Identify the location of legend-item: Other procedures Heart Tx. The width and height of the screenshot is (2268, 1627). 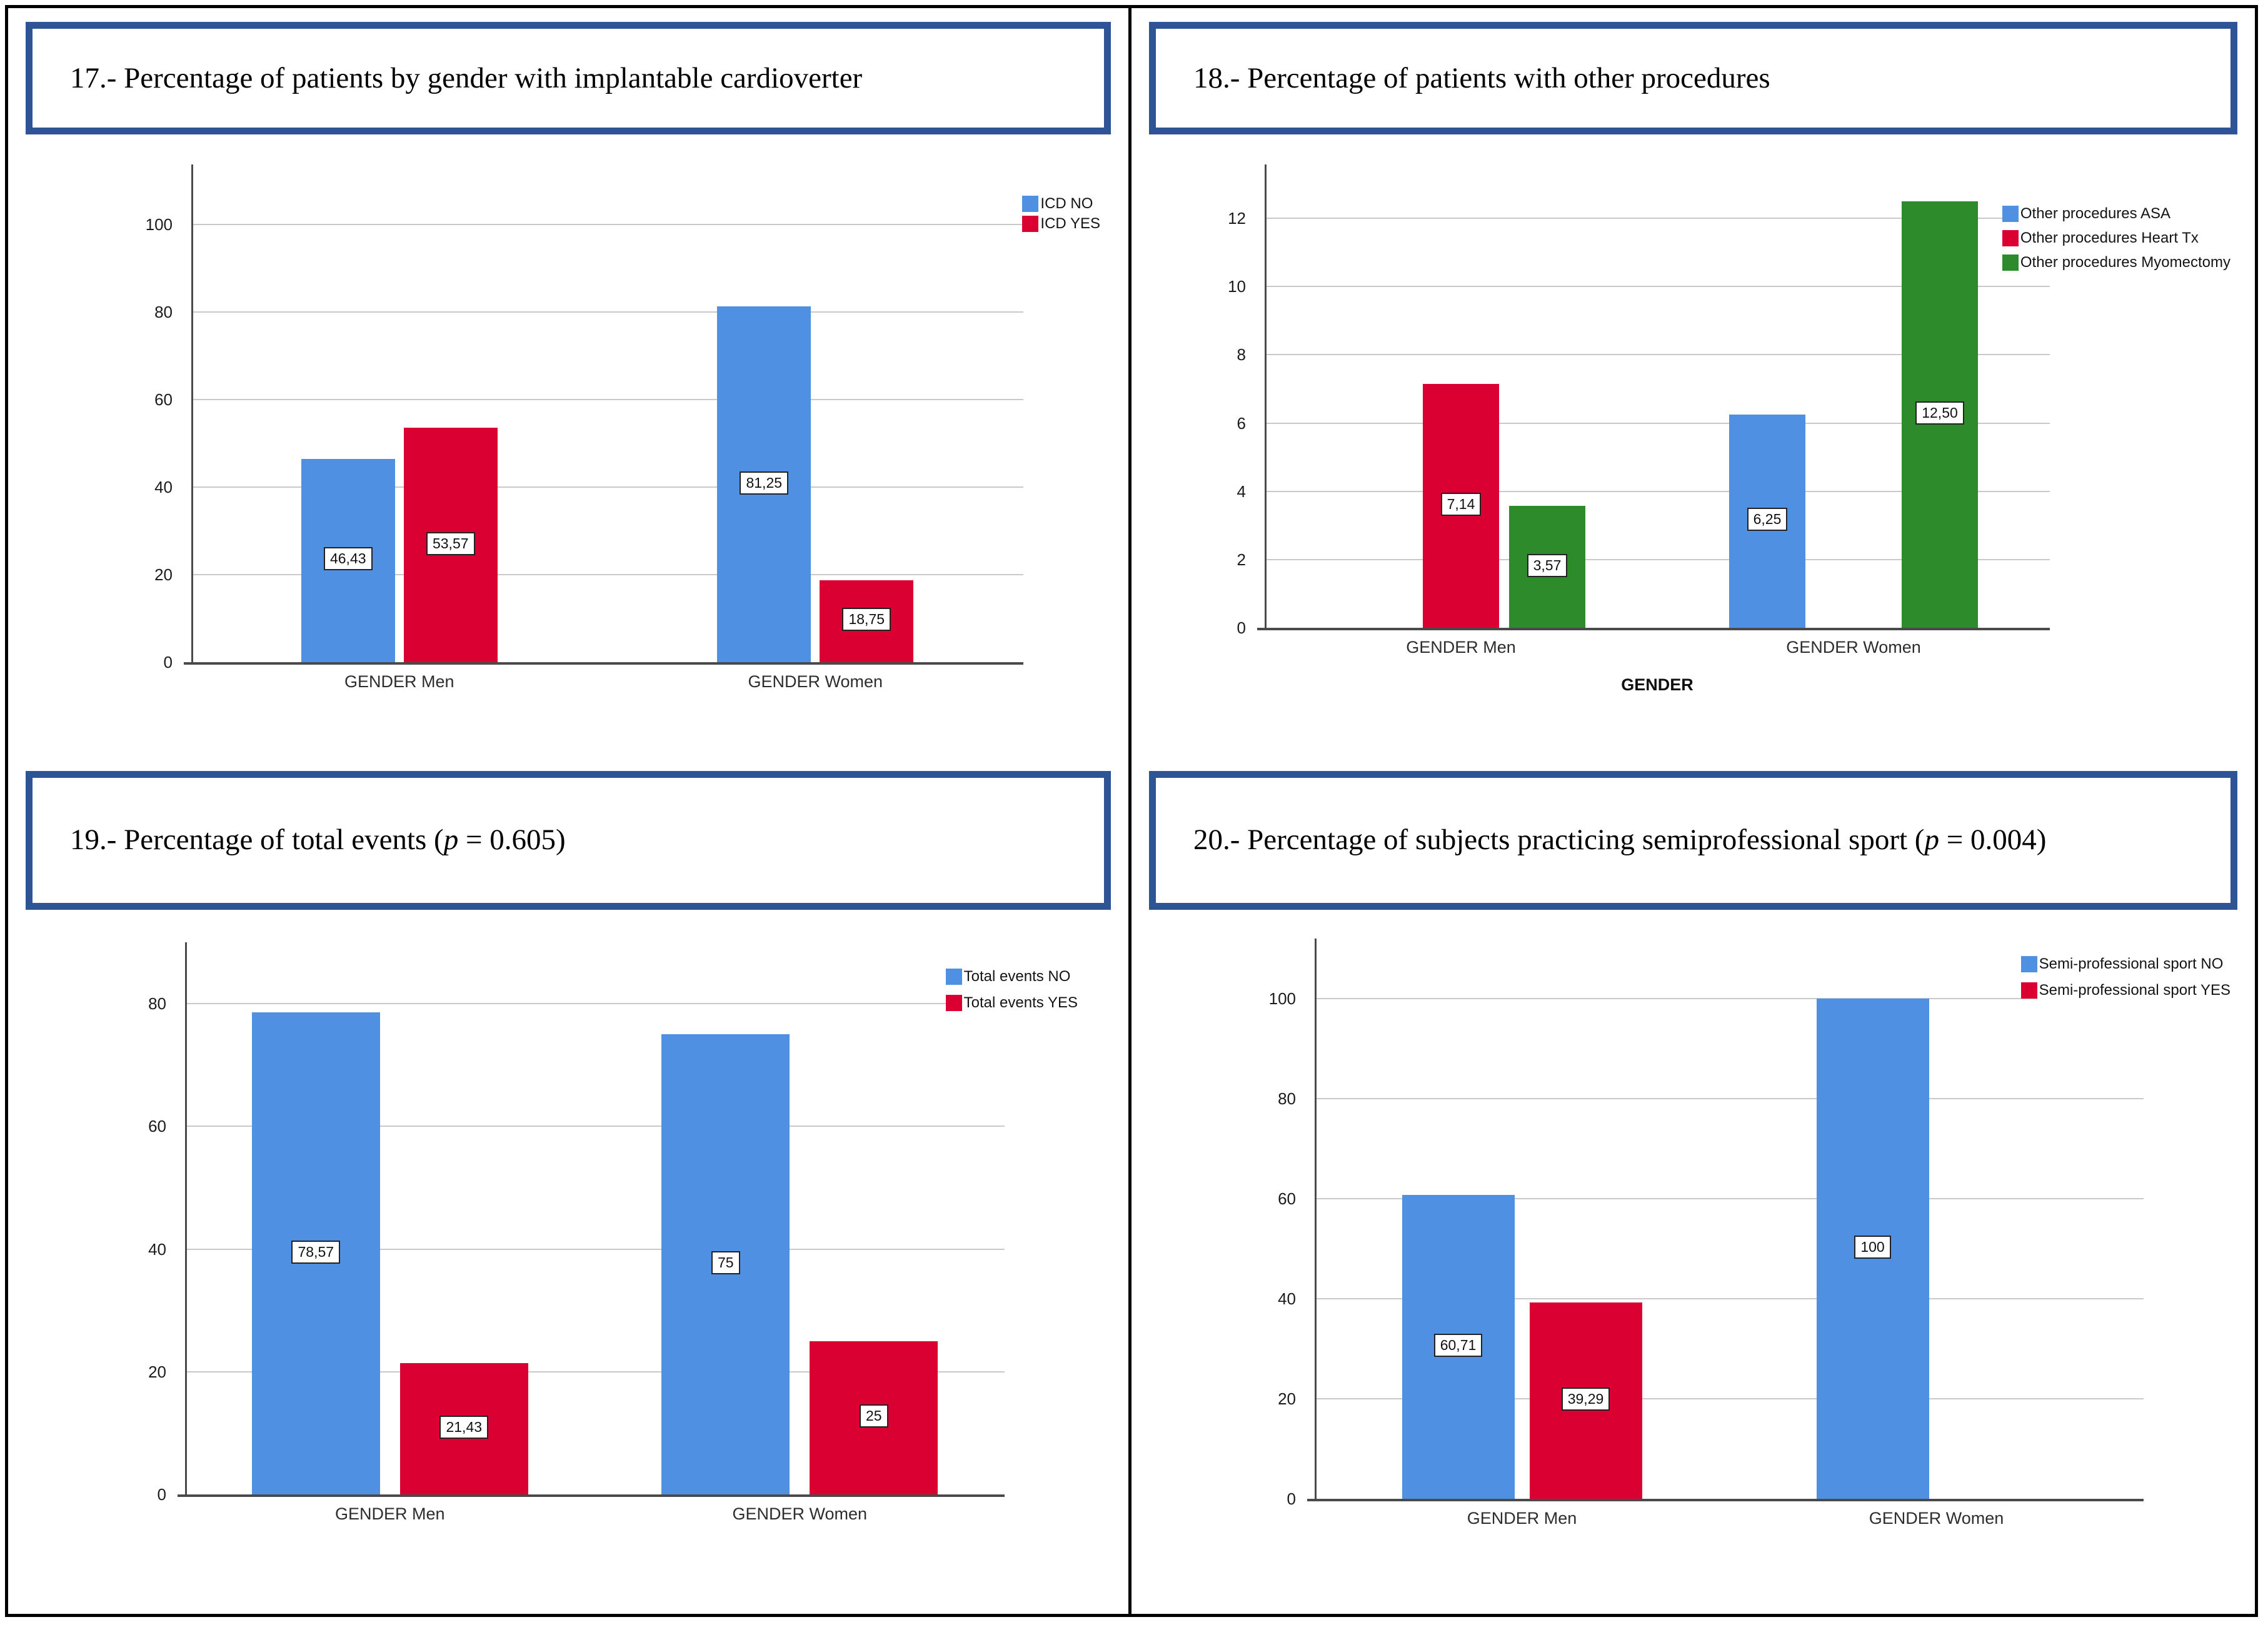
(2117, 238).